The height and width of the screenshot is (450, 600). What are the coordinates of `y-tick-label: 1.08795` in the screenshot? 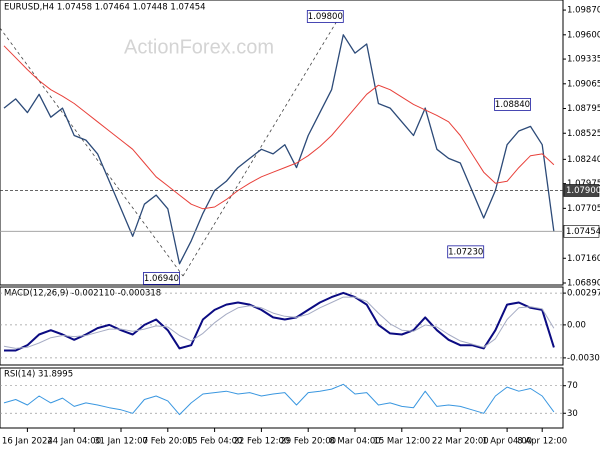 It's located at (583, 109).